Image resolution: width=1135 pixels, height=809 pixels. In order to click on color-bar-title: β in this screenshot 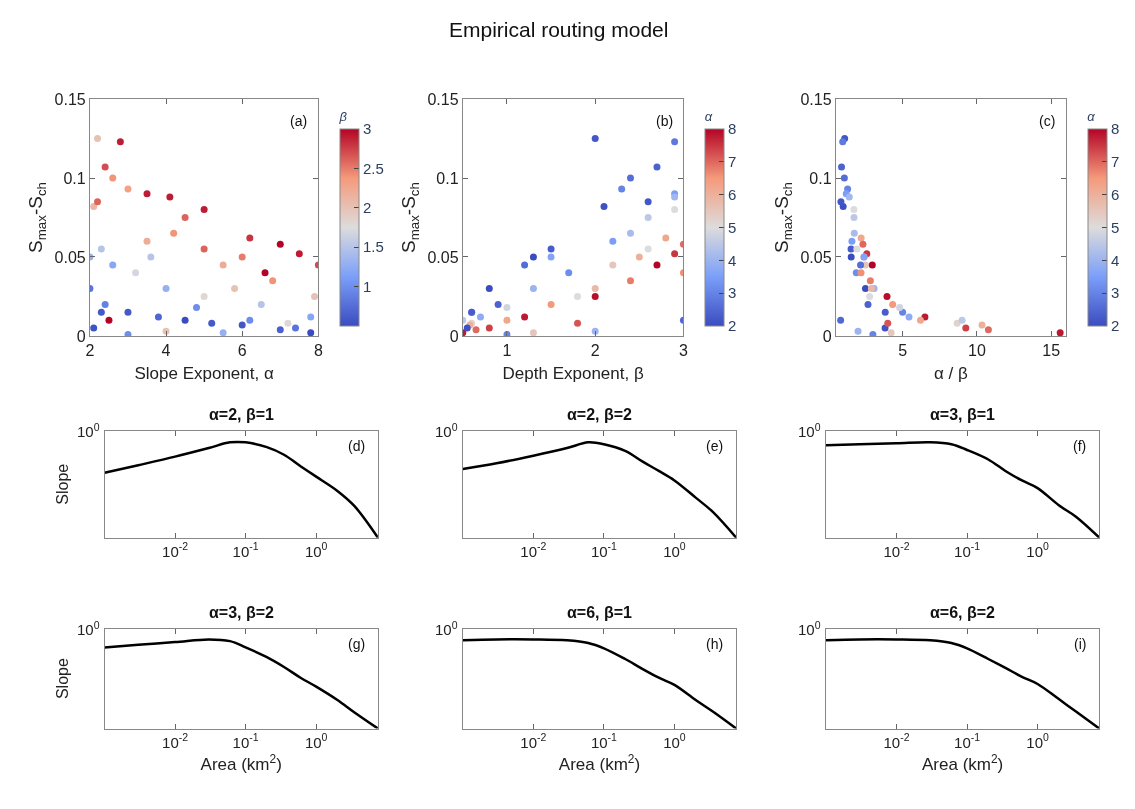, I will do `click(343, 117)`.